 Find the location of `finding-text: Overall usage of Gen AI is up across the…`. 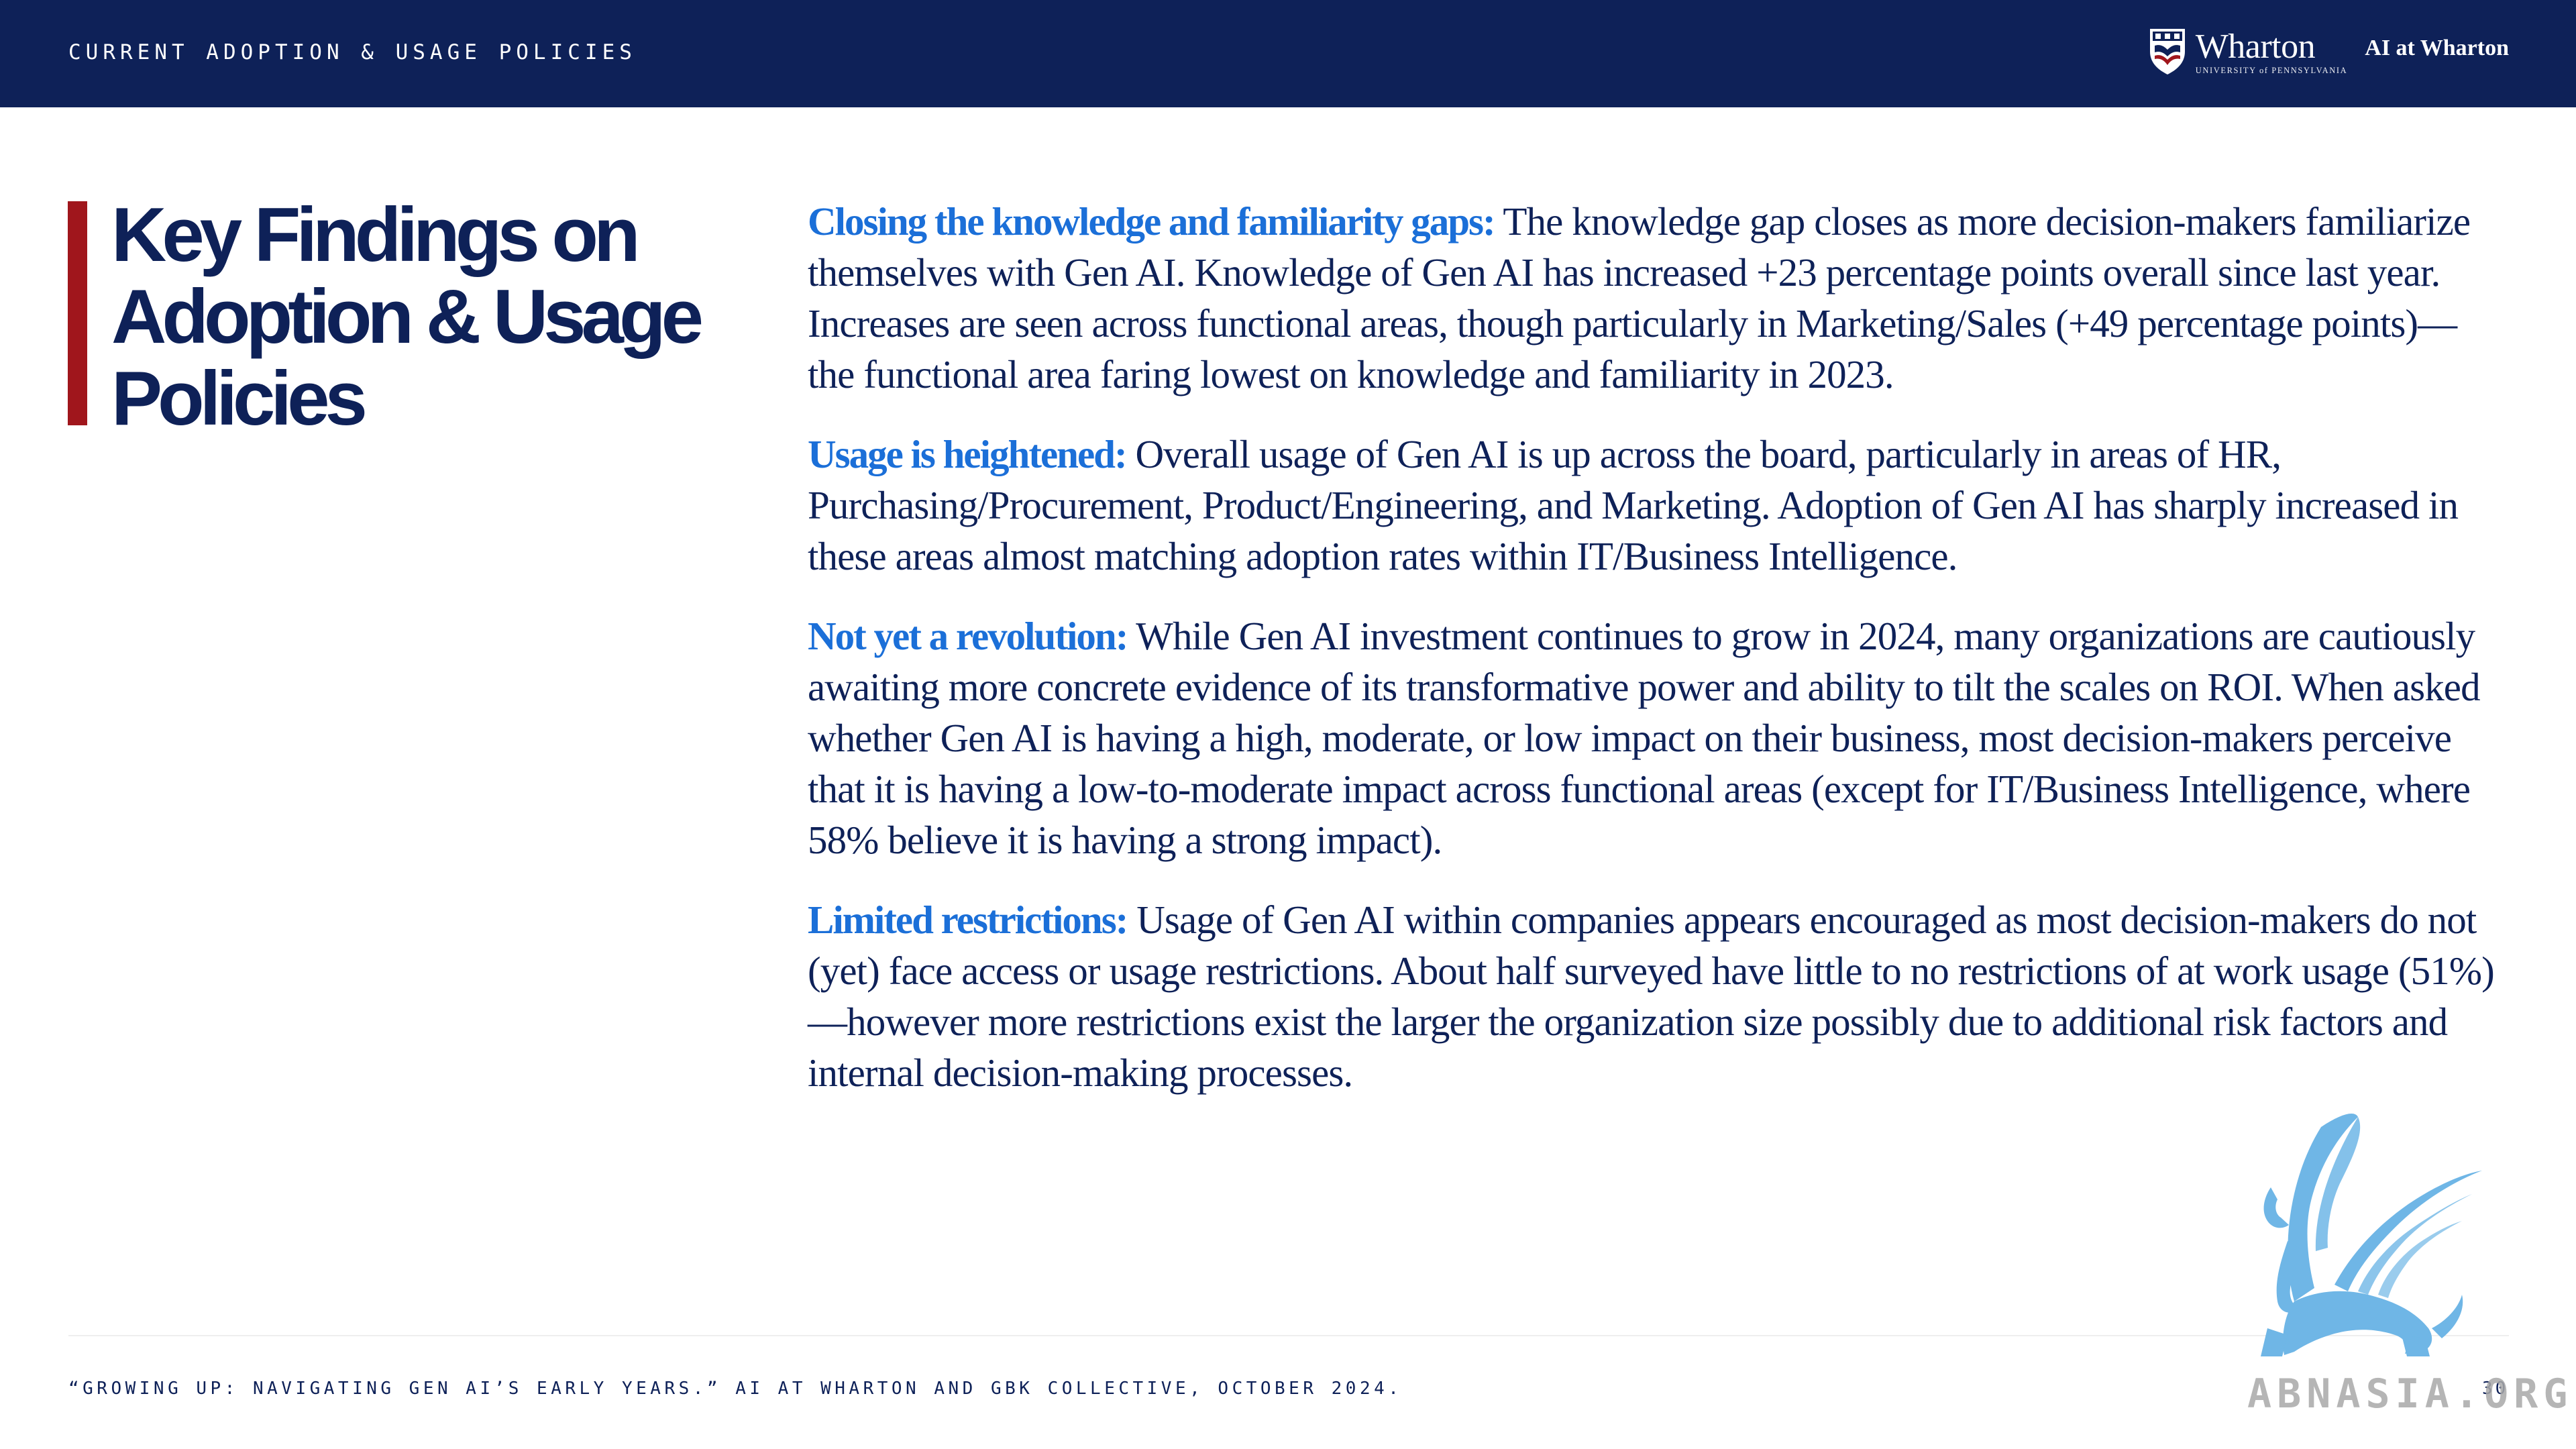

finding-text: Overall usage of Gen AI is up across the… is located at coordinates (1633, 505).